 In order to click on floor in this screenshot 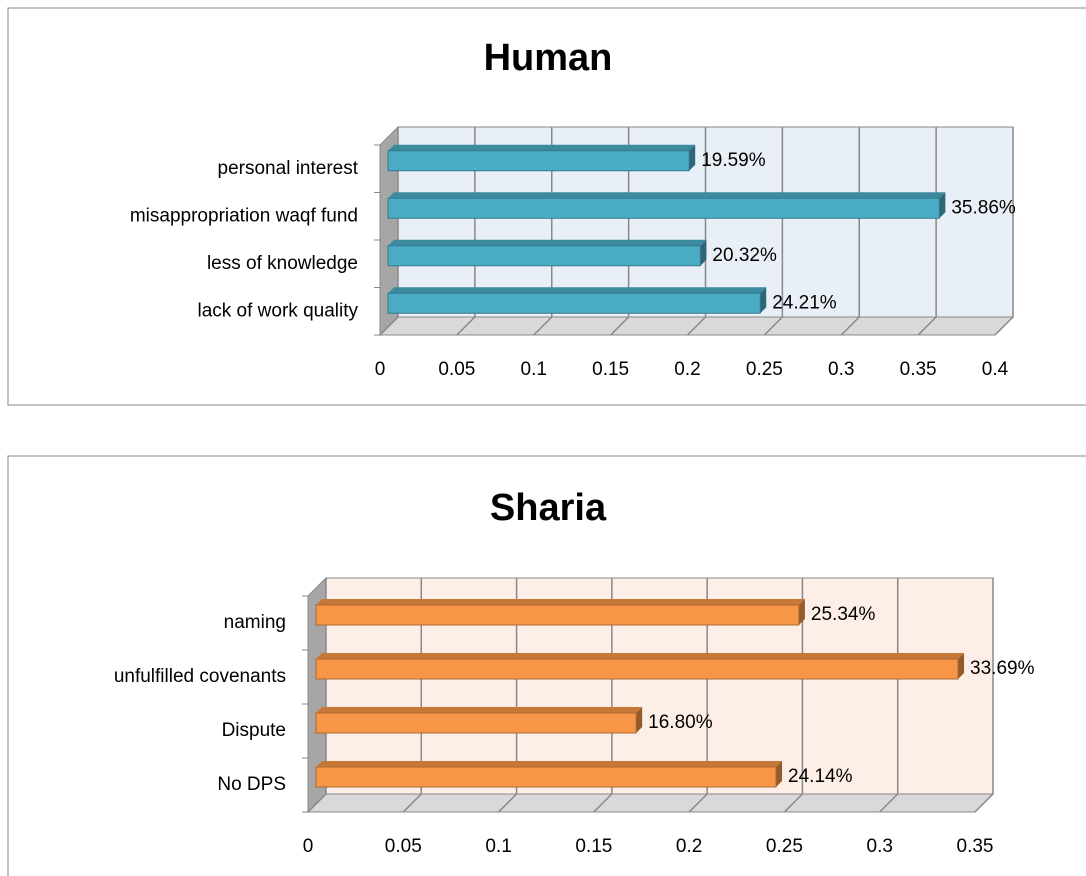, I will do `click(650, 803)`.